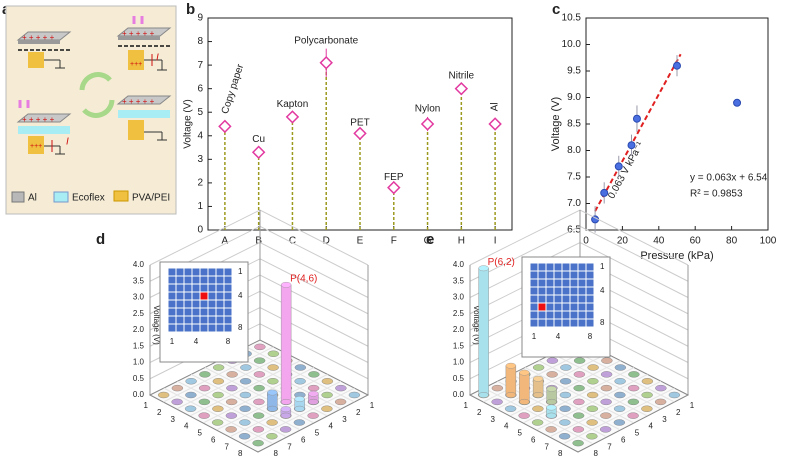 This screenshot has width=790, height=460. What do you see at coordinates (360, 241) in the screenshot?
I see `x-tick-label: E` at bounding box center [360, 241].